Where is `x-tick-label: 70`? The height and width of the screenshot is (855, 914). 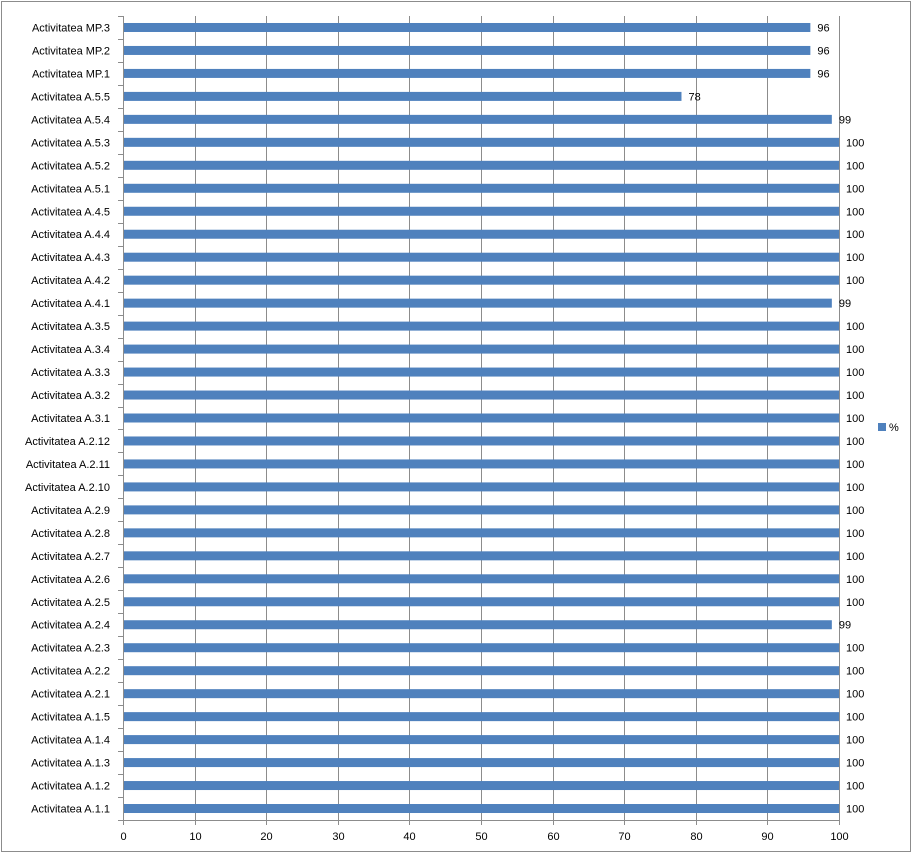
x-tick-label: 70 is located at coordinates (624, 837).